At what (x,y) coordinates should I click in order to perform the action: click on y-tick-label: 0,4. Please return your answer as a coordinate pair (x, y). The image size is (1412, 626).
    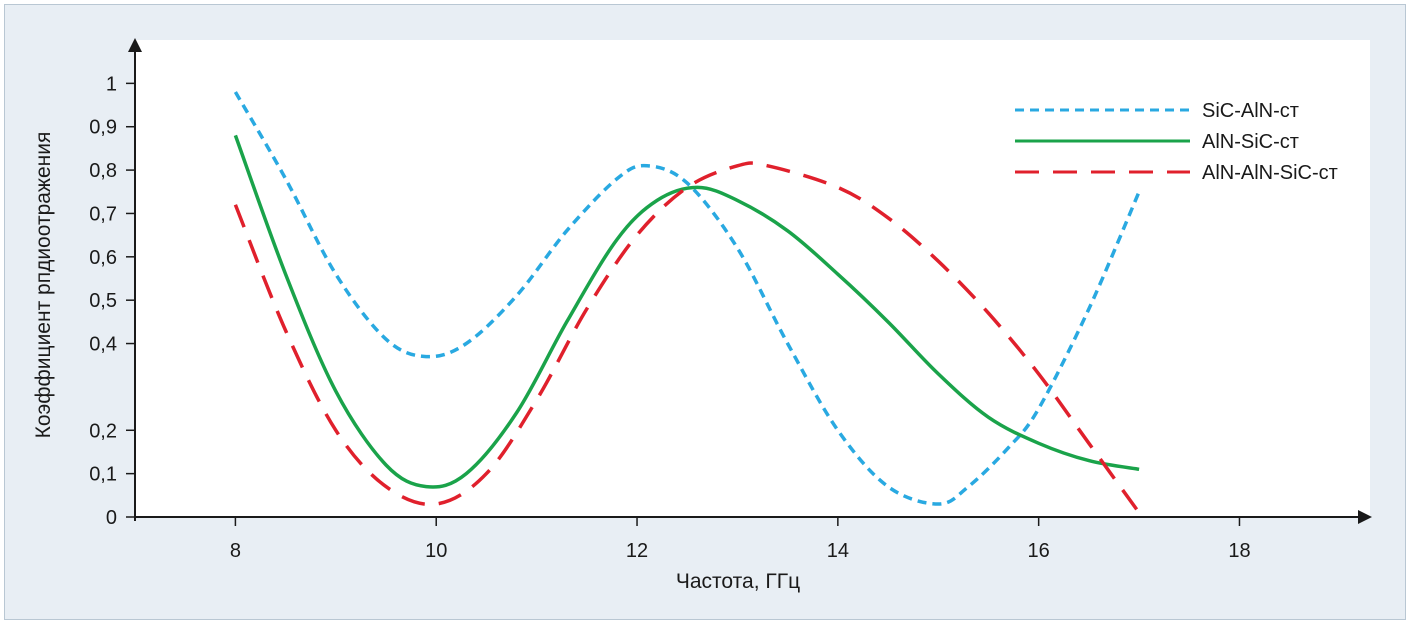
    Looking at the image, I should click on (103, 345).